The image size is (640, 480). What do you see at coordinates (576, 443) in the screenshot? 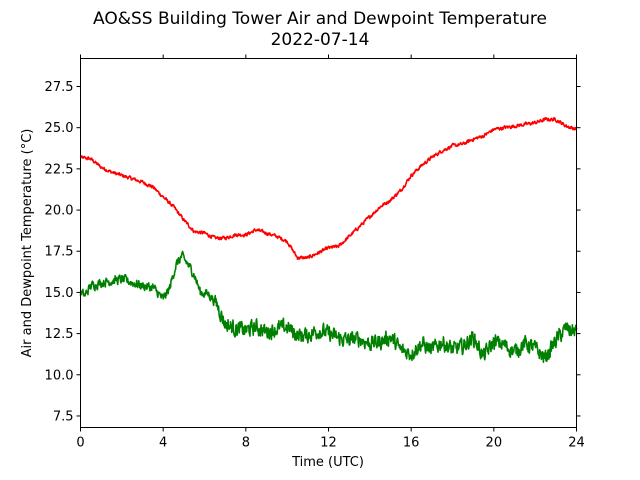
I see `x-tick-label-6: 24` at bounding box center [576, 443].